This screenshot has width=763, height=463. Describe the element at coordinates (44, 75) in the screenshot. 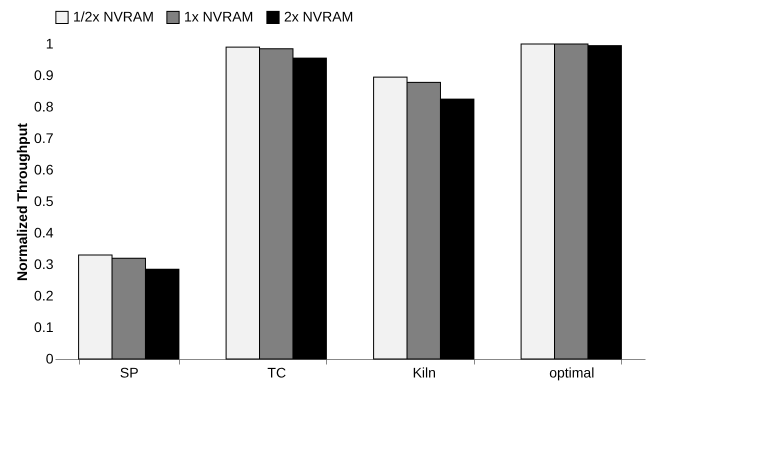

I see `y-tick-label: 0.9` at that location.